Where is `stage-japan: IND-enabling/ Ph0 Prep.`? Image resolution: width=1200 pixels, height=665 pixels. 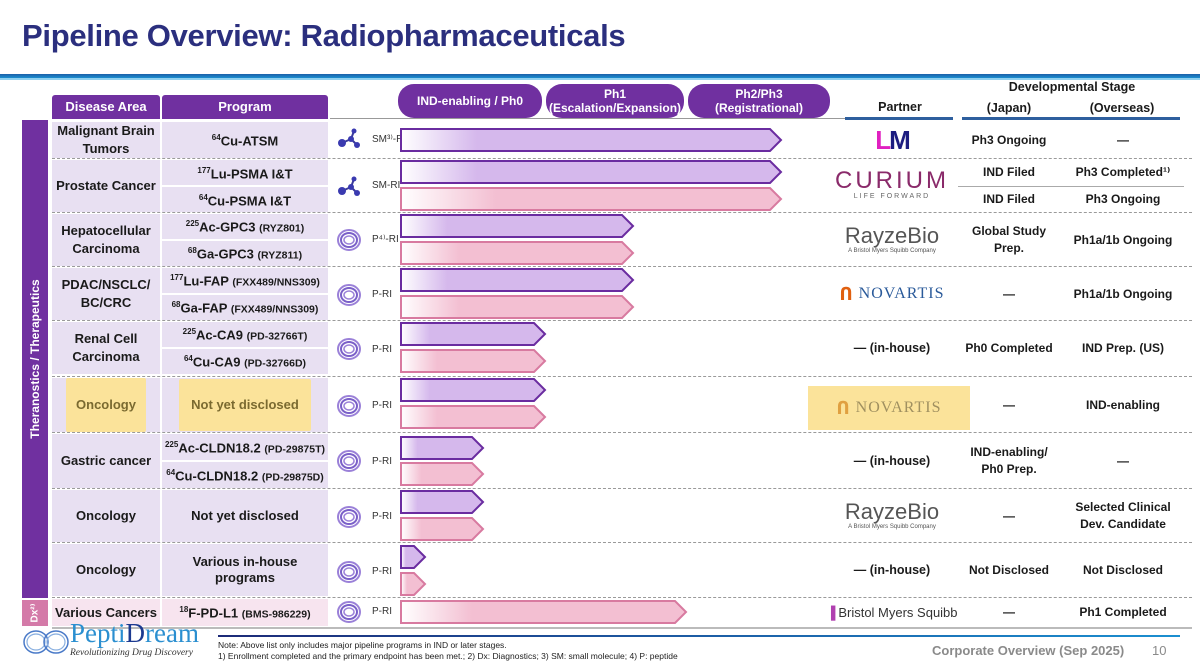 stage-japan: IND-enabling/ Ph0 Prep. is located at coordinates (1009, 460).